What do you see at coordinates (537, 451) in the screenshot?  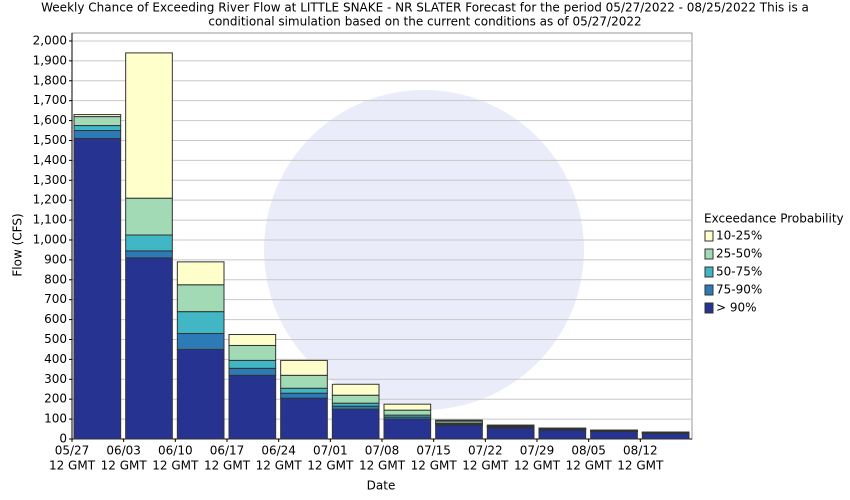 I see `x-tick-label: 07/29` at bounding box center [537, 451].